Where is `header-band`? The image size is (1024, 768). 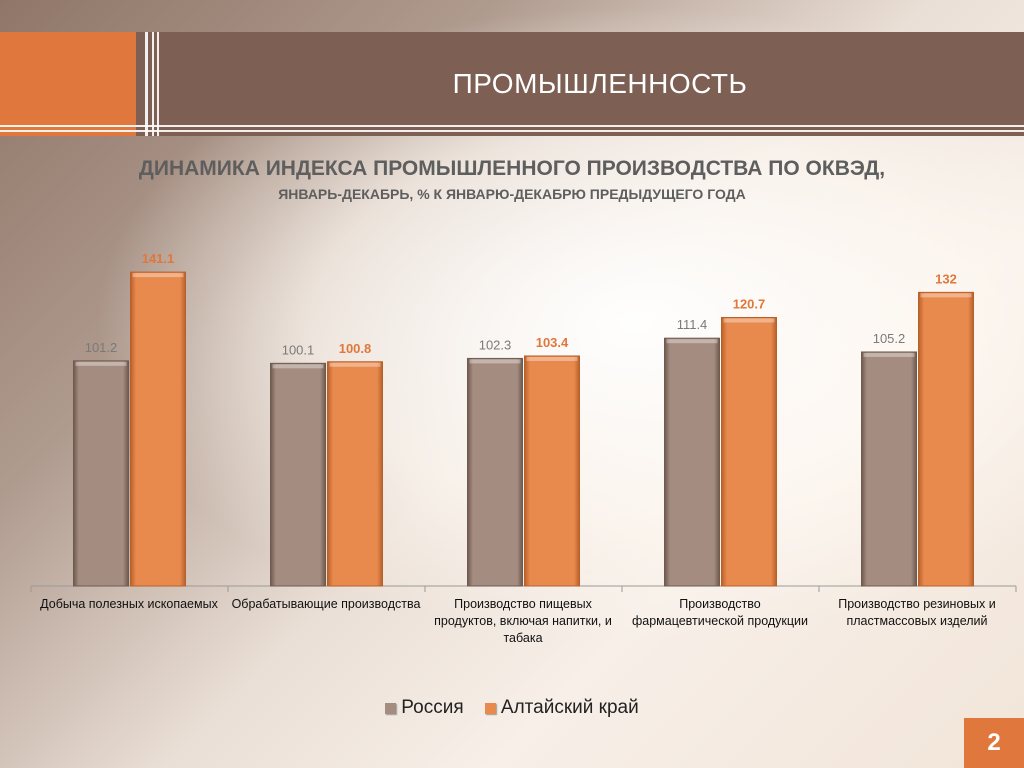 header-band is located at coordinates (512, 84).